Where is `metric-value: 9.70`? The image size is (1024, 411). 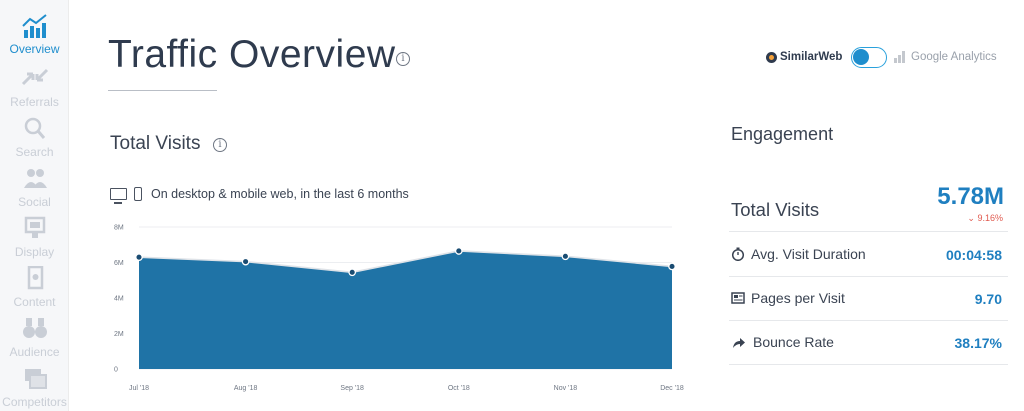
metric-value: 9.70 is located at coordinates (988, 299).